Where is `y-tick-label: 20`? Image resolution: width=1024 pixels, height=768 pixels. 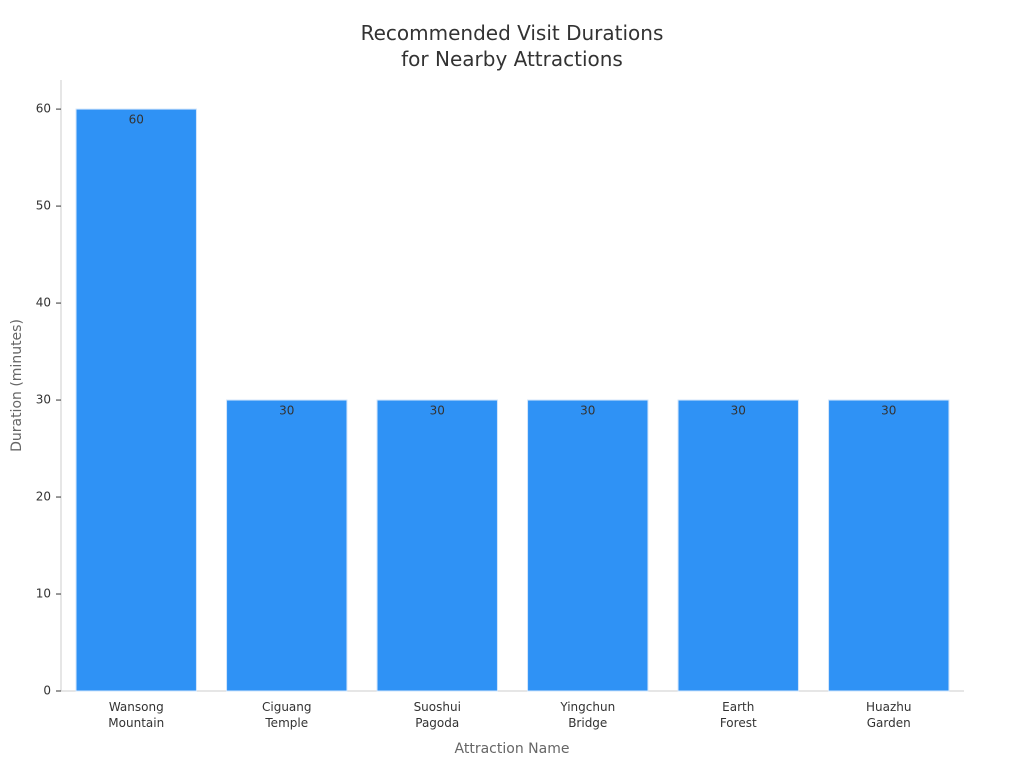
y-tick-label: 20 is located at coordinates (43, 497).